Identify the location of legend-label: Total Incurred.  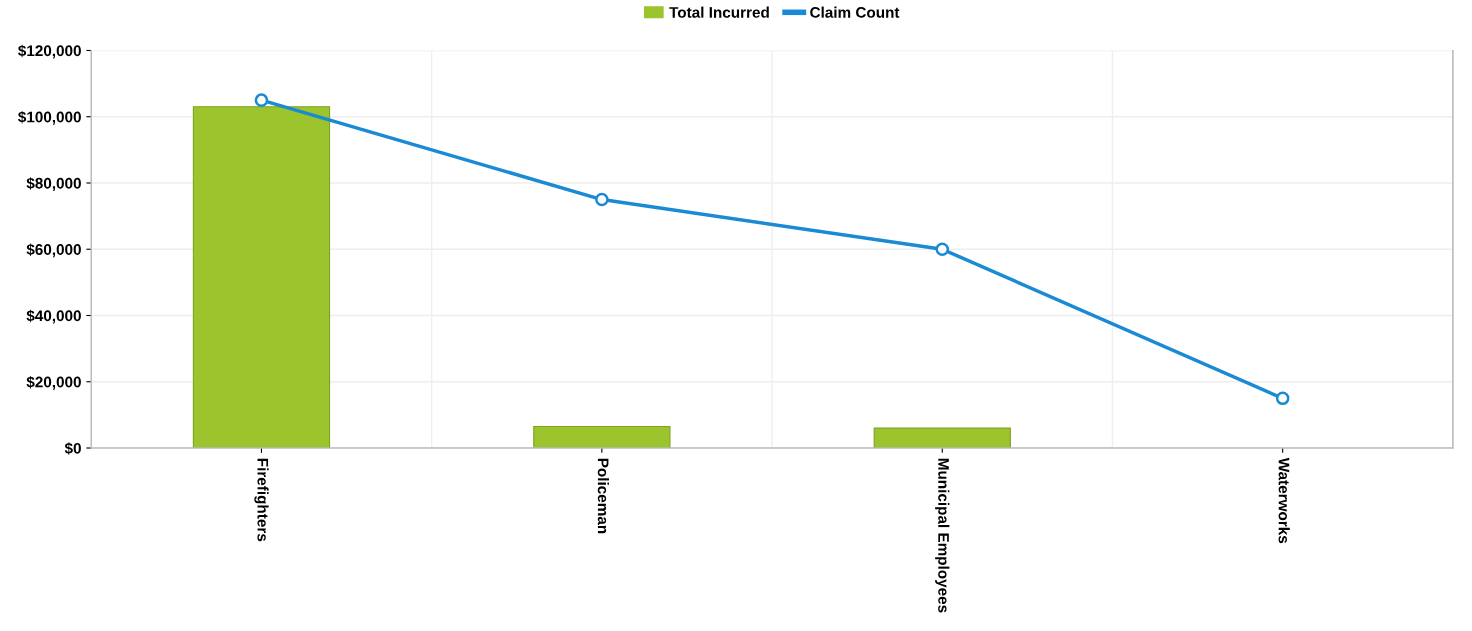
(719, 12).